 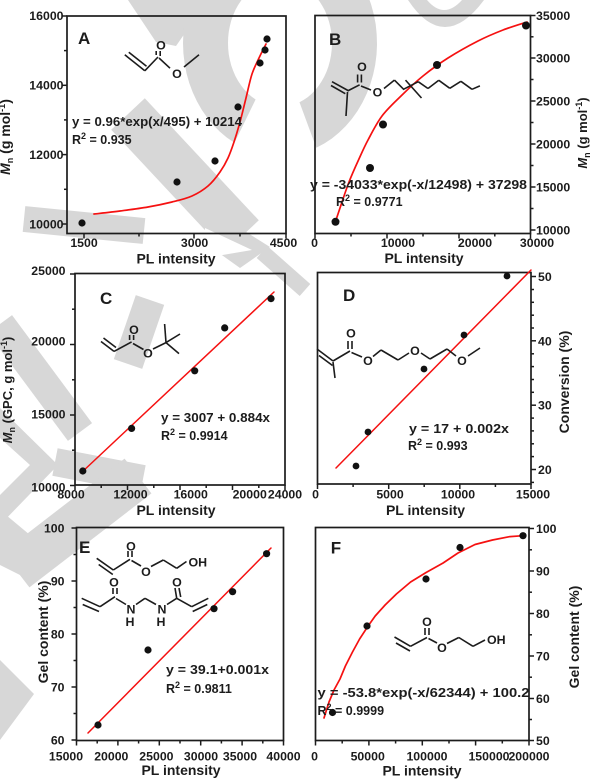 What do you see at coordinates (284, 243) in the screenshot?
I see `svg-text: 4500` at bounding box center [284, 243].